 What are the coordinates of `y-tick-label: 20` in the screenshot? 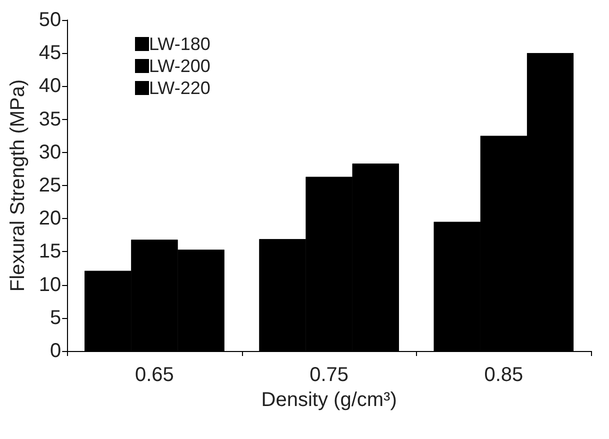 It's located at (50, 219).